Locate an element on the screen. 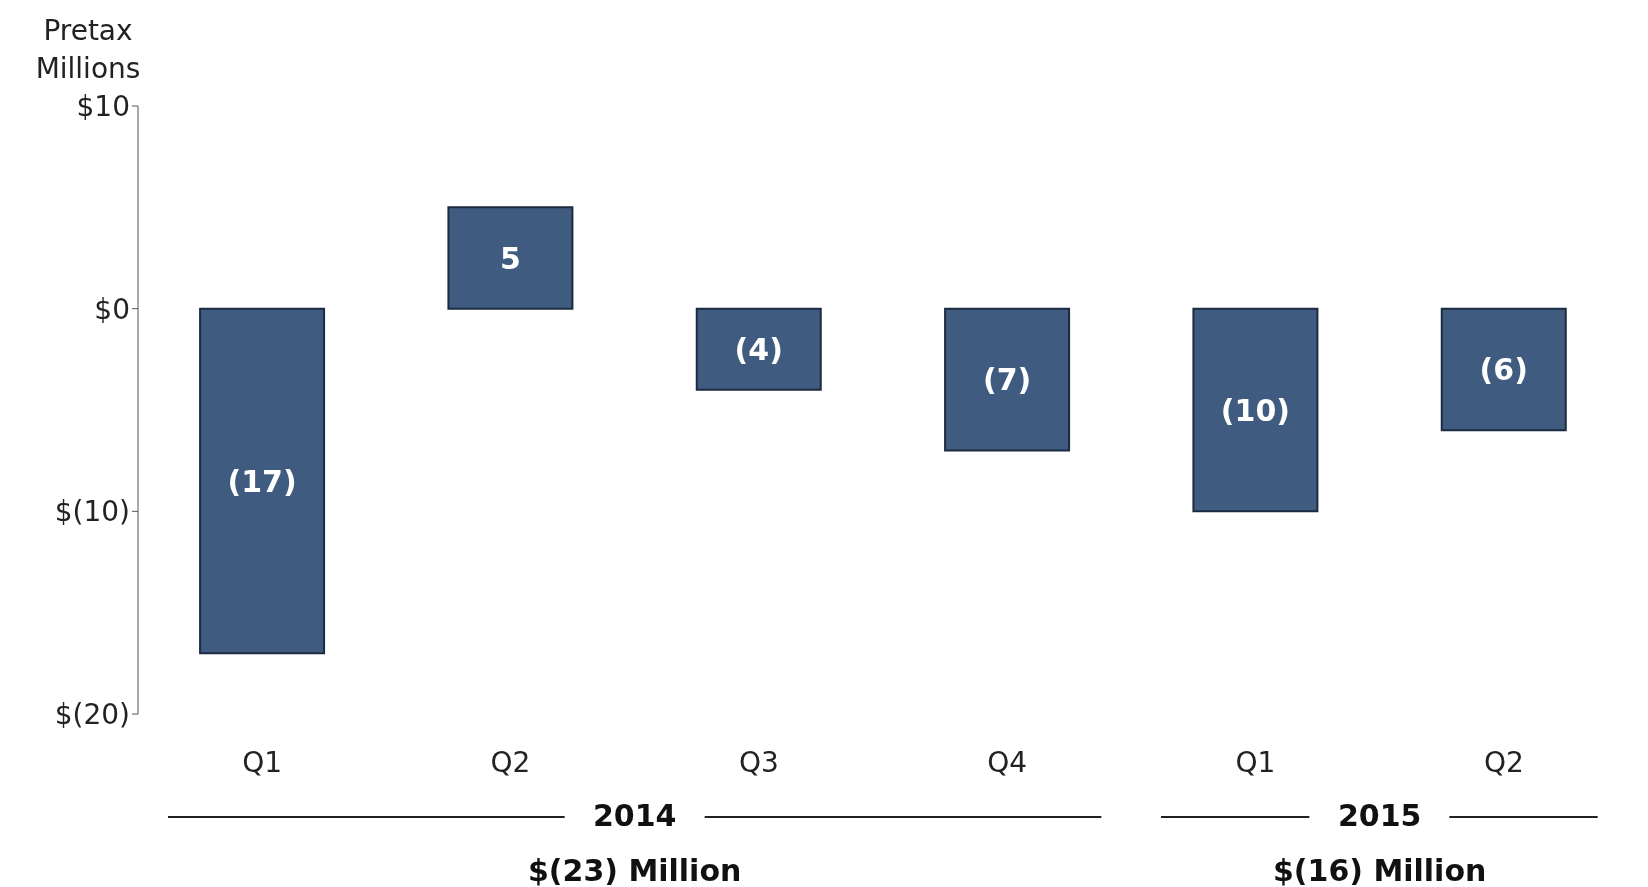 The height and width of the screenshot is (887, 1648). y-tick-label: $(20) is located at coordinates (92, 714).